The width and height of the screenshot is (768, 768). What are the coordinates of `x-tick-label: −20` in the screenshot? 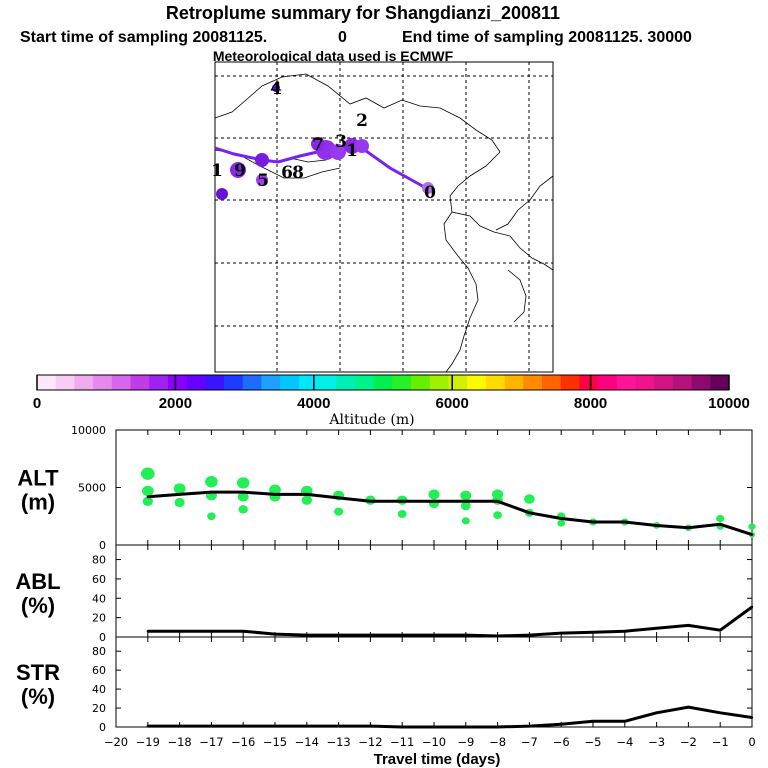 It's located at (116, 742).